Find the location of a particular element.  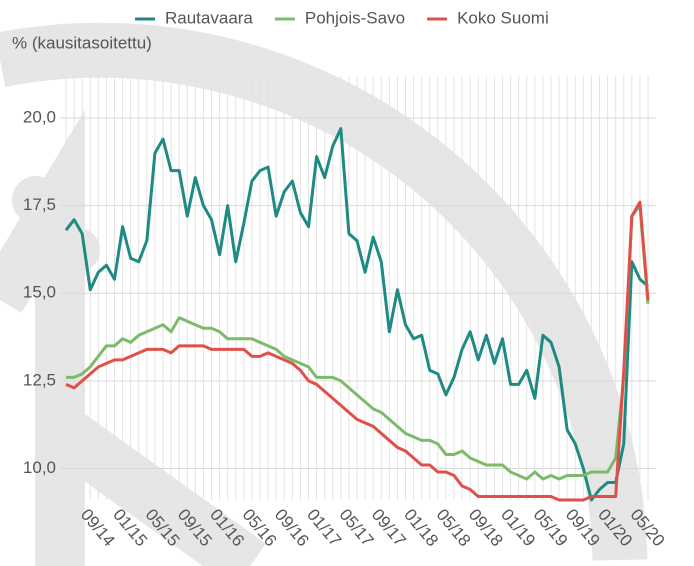

x-tick-label: 01/18 is located at coordinates (421, 527).